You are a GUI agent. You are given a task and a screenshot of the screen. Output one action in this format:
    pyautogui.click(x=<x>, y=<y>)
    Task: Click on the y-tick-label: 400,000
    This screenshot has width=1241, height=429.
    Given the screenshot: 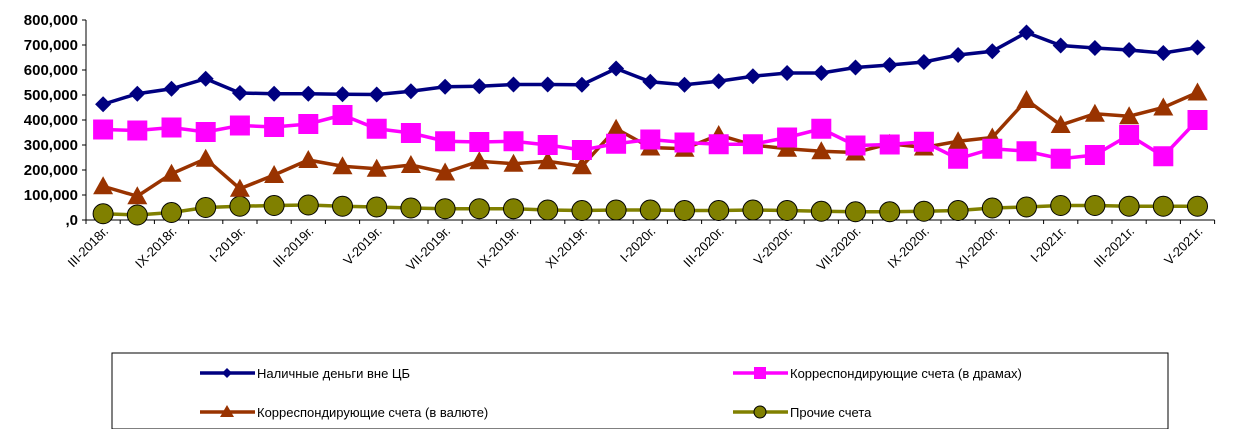 What is the action you would take?
    pyautogui.click(x=51, y=120)
    